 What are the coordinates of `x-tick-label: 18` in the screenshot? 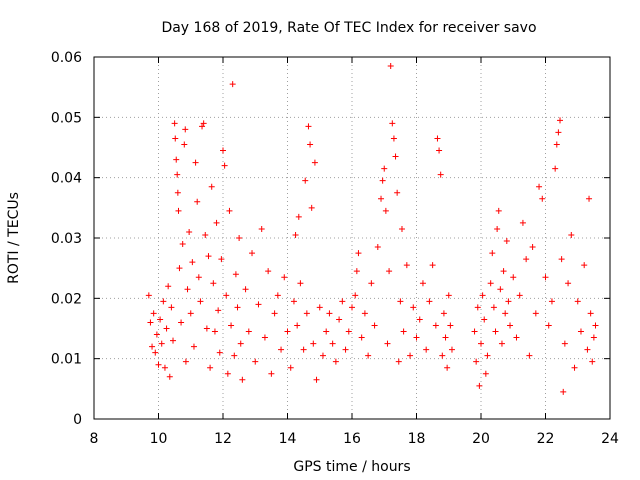 It's located at (417, 439).